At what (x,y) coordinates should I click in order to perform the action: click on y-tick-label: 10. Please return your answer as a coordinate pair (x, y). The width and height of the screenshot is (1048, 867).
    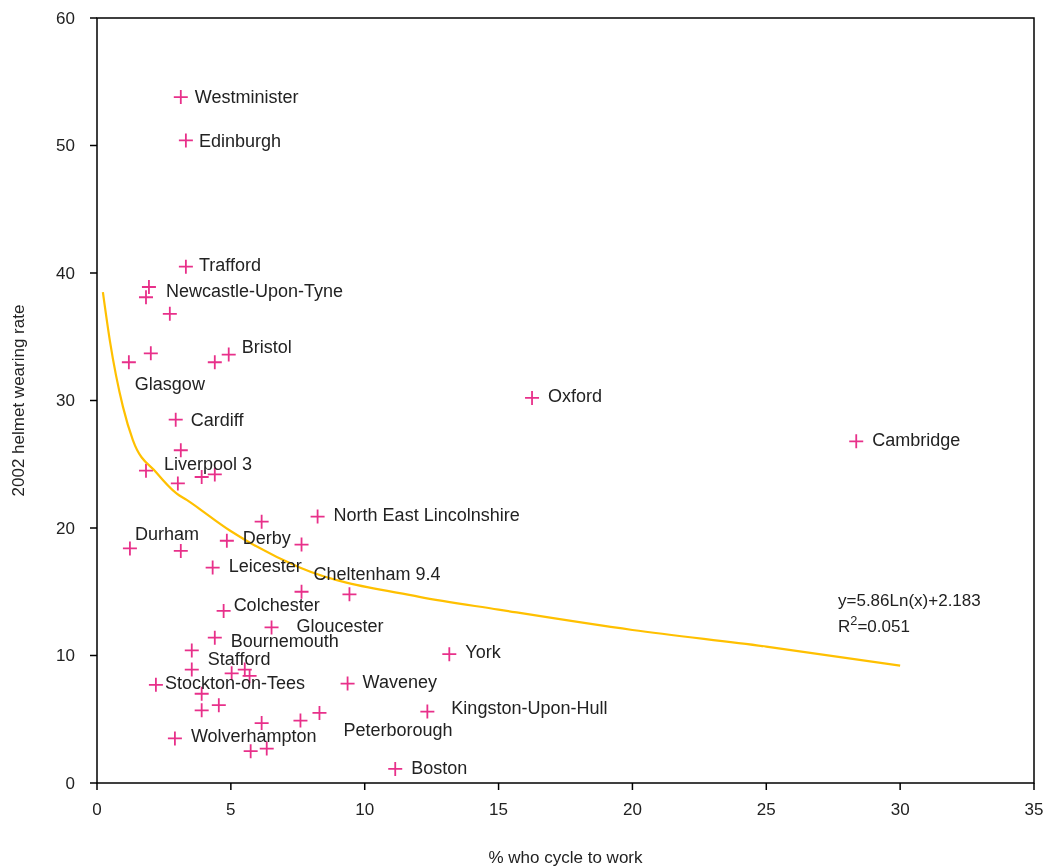
    Looking at the image, I should click on (65, 656).